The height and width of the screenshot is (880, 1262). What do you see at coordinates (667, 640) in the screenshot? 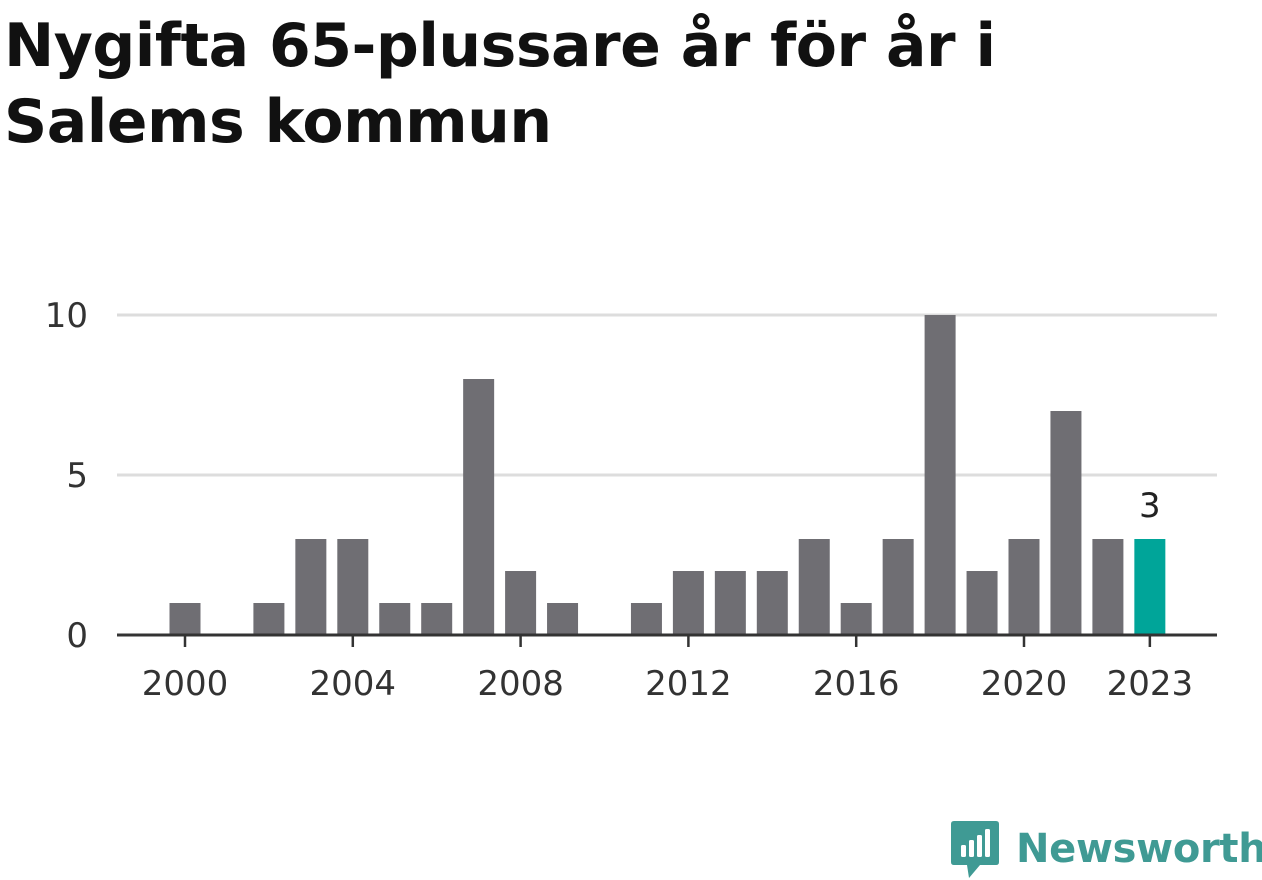
I see `axes` at bounding box center [667, 640].